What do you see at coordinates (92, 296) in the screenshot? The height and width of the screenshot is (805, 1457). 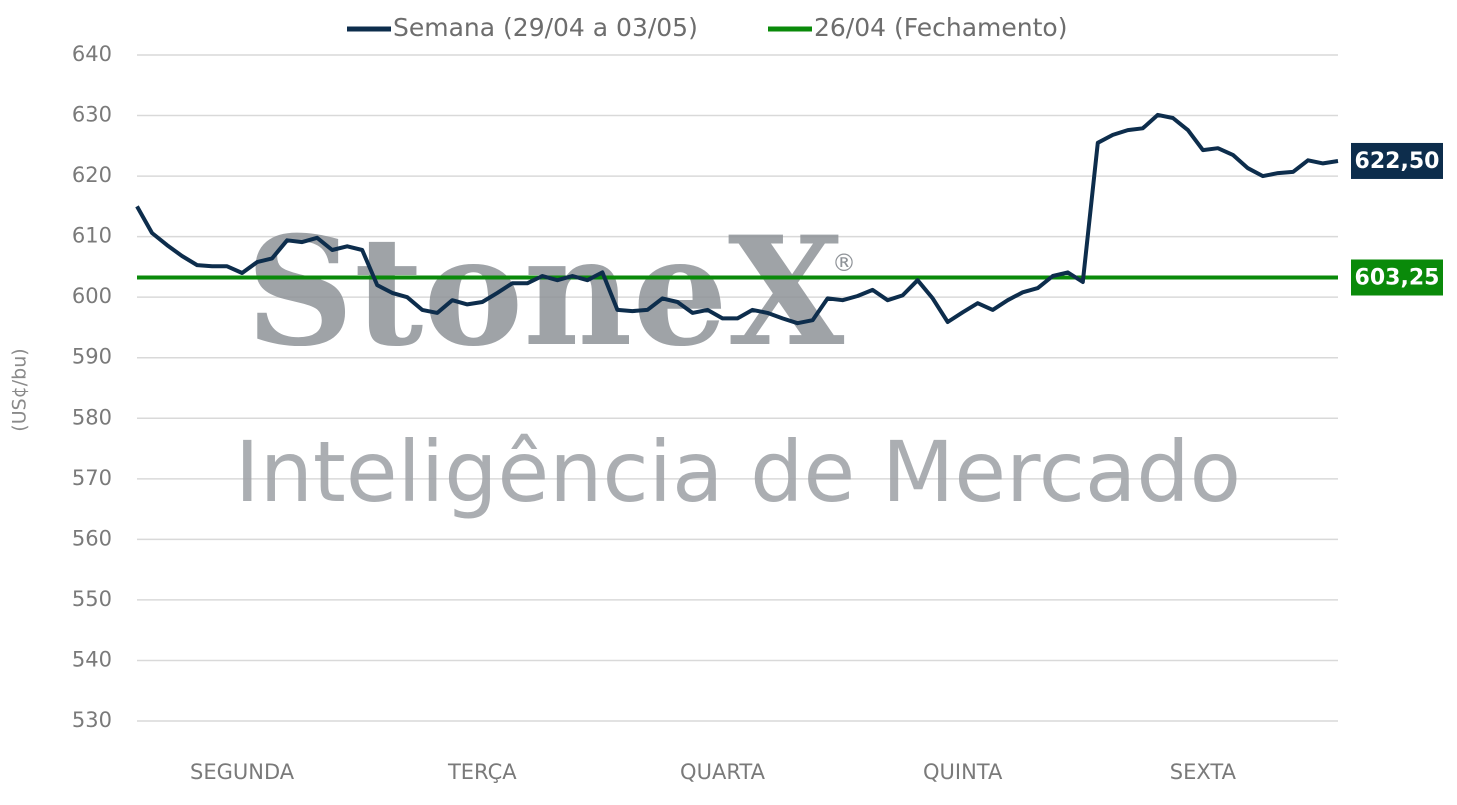 I see `y-tick-label: 600` at bounding box center [92, 296].